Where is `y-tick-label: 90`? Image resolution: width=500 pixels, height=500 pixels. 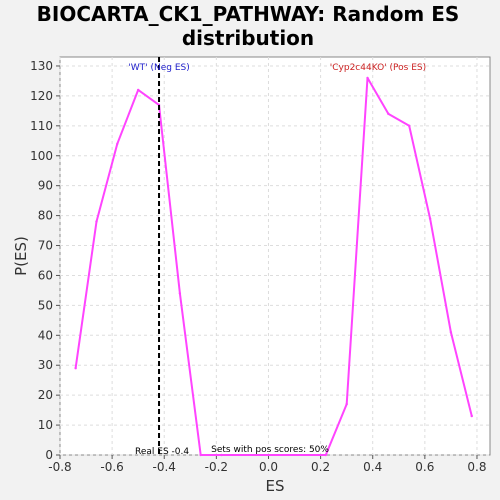
y-tick-label: 90 is located at coordinates (45, 186).